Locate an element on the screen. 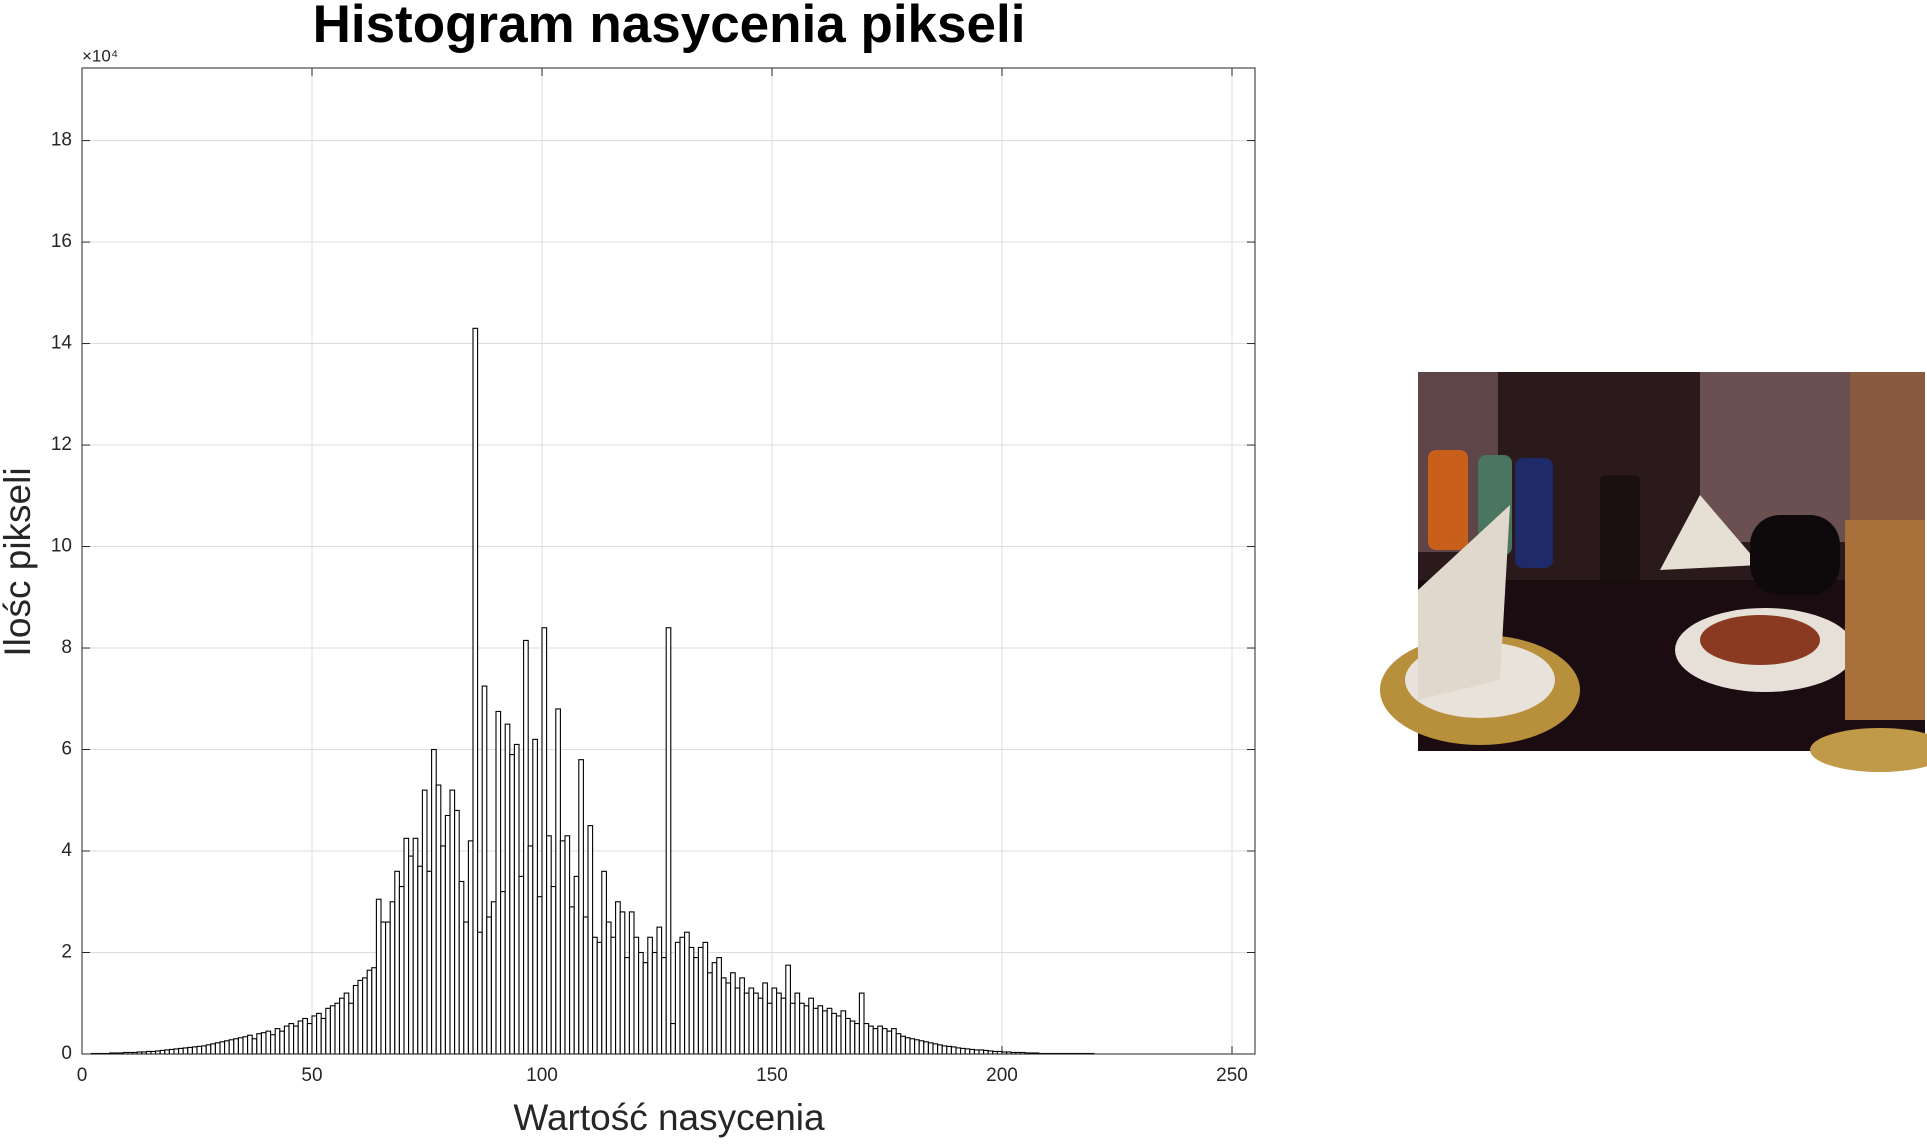 This screenshot has height=1144, width=1927. x-tick-label: 100 is located at coordinates (542, 1075).